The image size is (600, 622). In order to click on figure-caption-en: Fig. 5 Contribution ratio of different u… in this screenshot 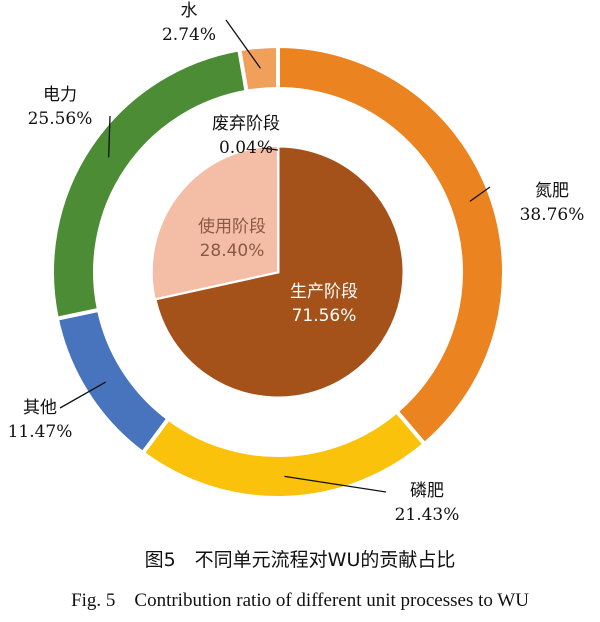, I will do `click(300, 600)`.